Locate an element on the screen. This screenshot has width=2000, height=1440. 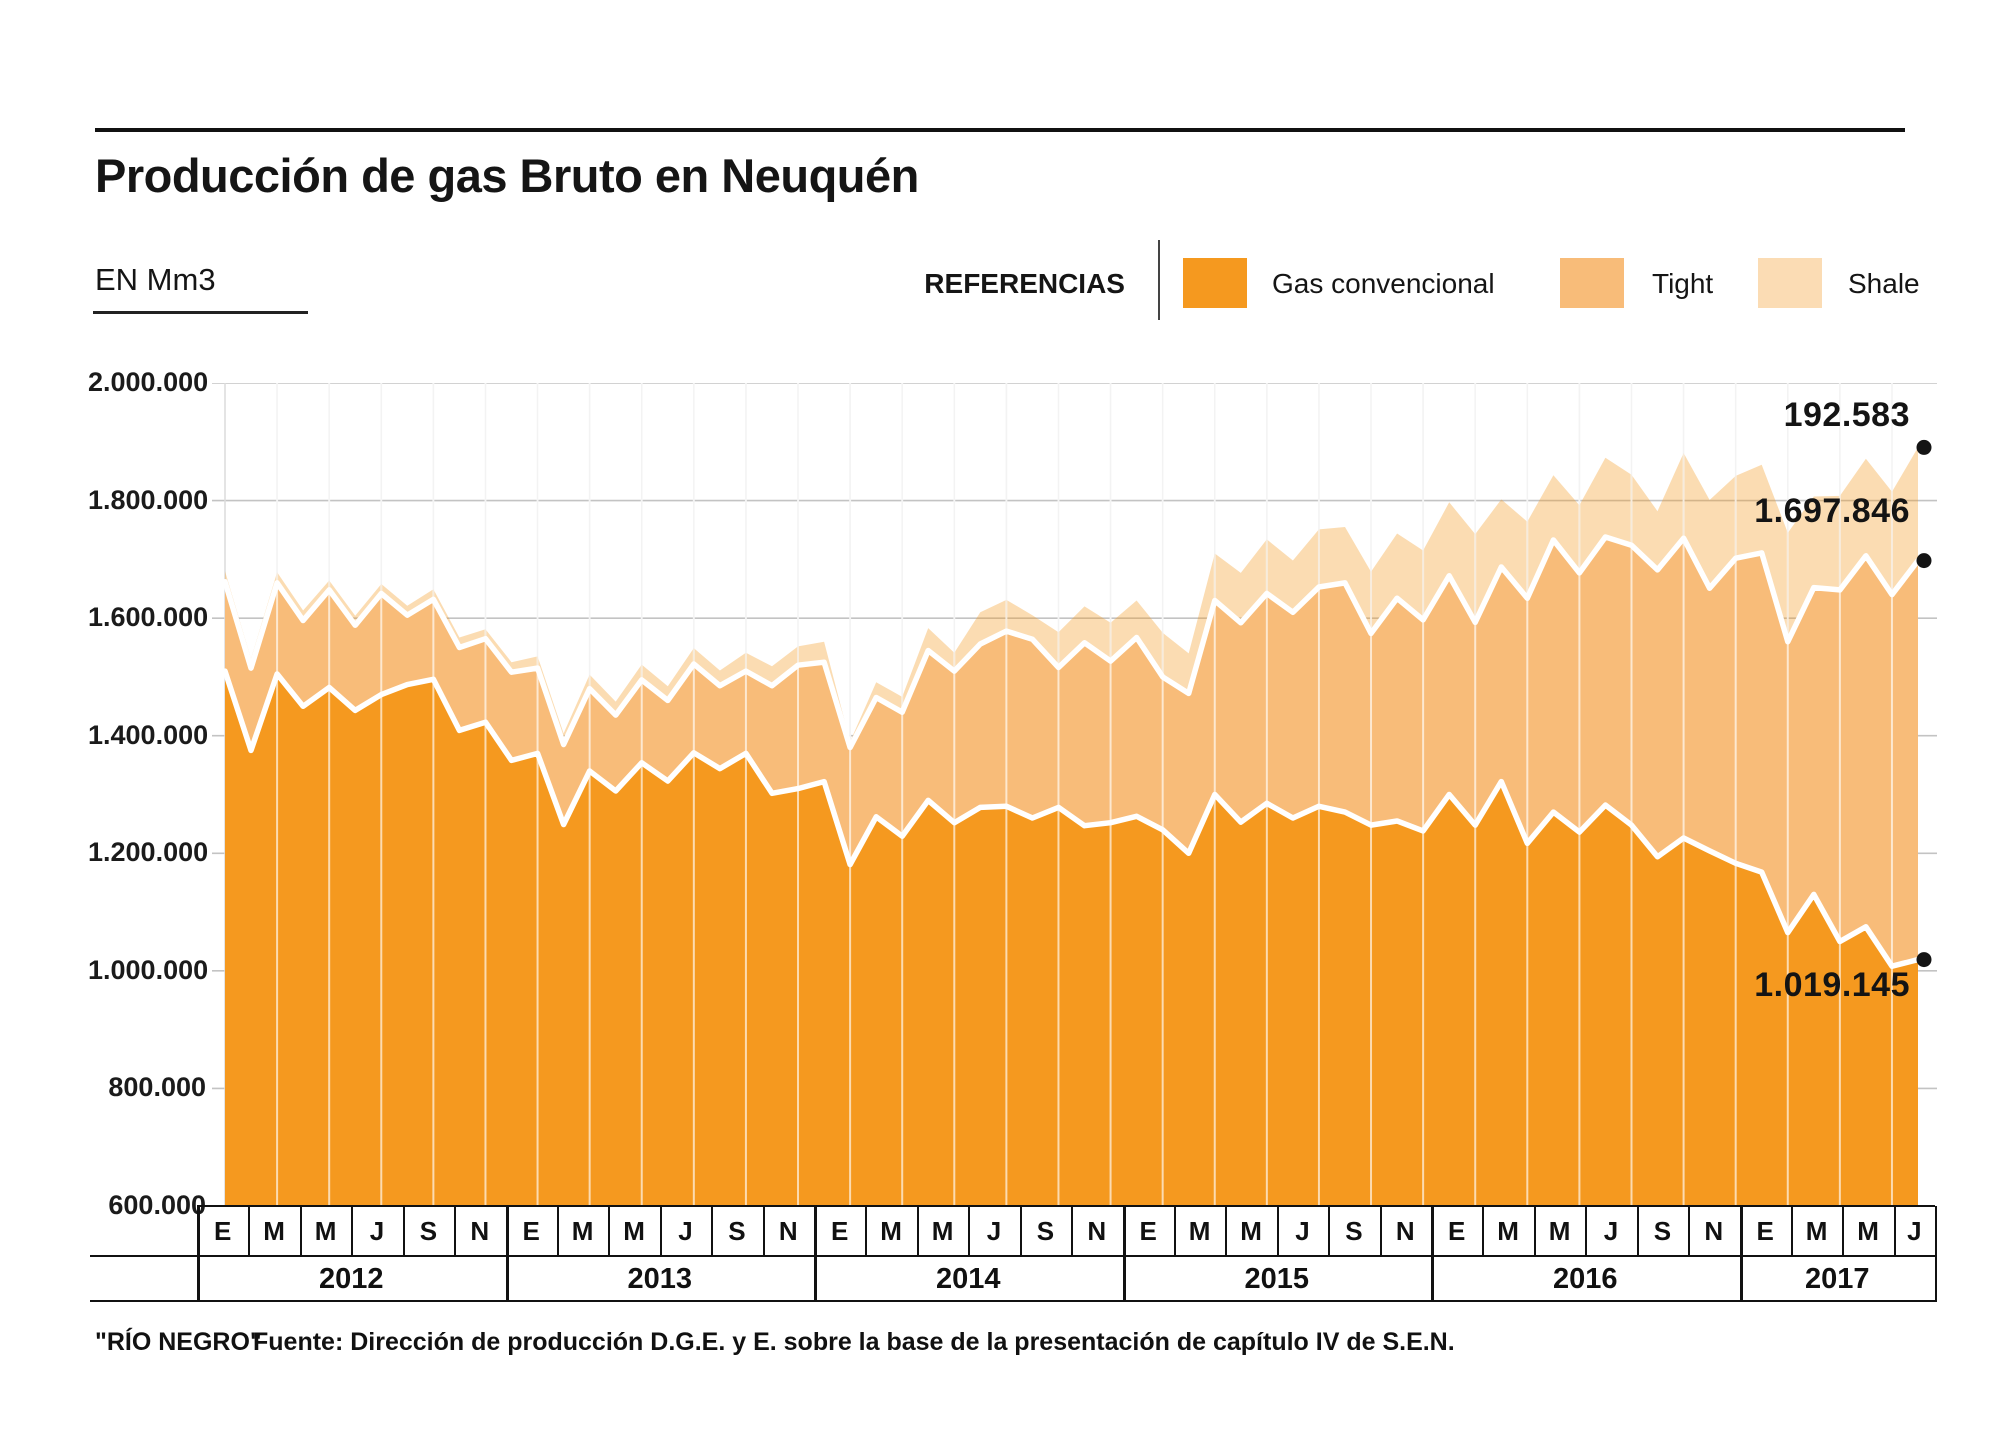
legend-label-tight: Tight is located at coordinates (1683, 283).